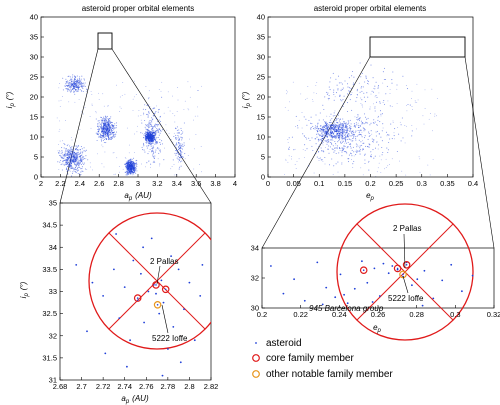 Image resolution: width=500 pixels, height=405 pixels. Describe the element at coordinates (53, 291) in the screenshot. I see `y-tick-label: 33` at that location.